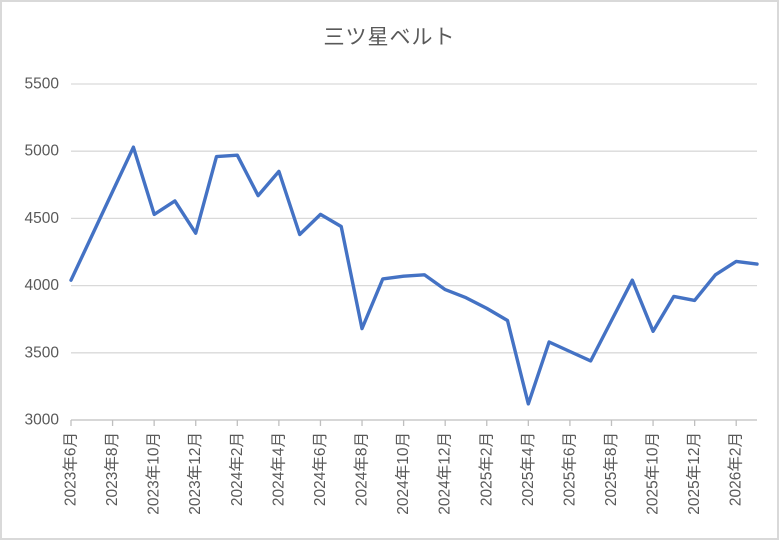 The image size is (779, 540). What do you see at coordinates (42, 218) in the screenshot?
I see `y-axis-label: 4500` at bounding box center [42, 218].